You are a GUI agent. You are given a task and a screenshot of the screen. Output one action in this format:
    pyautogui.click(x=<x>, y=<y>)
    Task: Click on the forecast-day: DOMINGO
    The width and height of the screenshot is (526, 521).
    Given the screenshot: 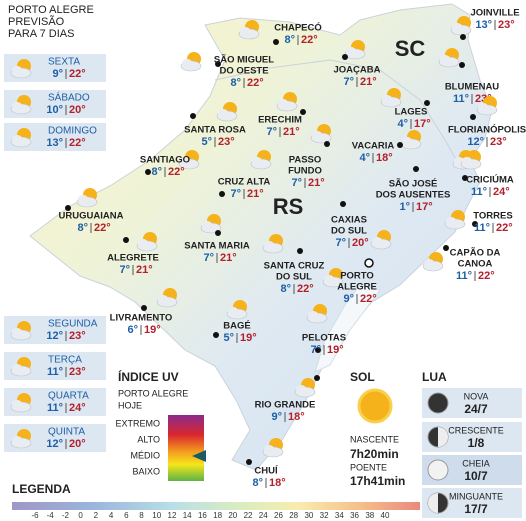 What is the action you would take?
    pyautogui.click(x=72, y=131)
    